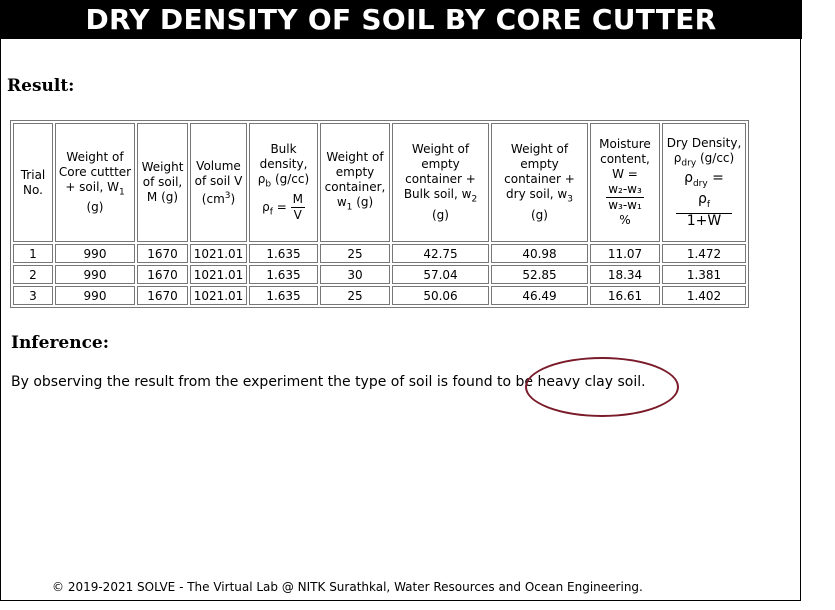  I want to click on table-cell: 42.75, so click(440, 253).